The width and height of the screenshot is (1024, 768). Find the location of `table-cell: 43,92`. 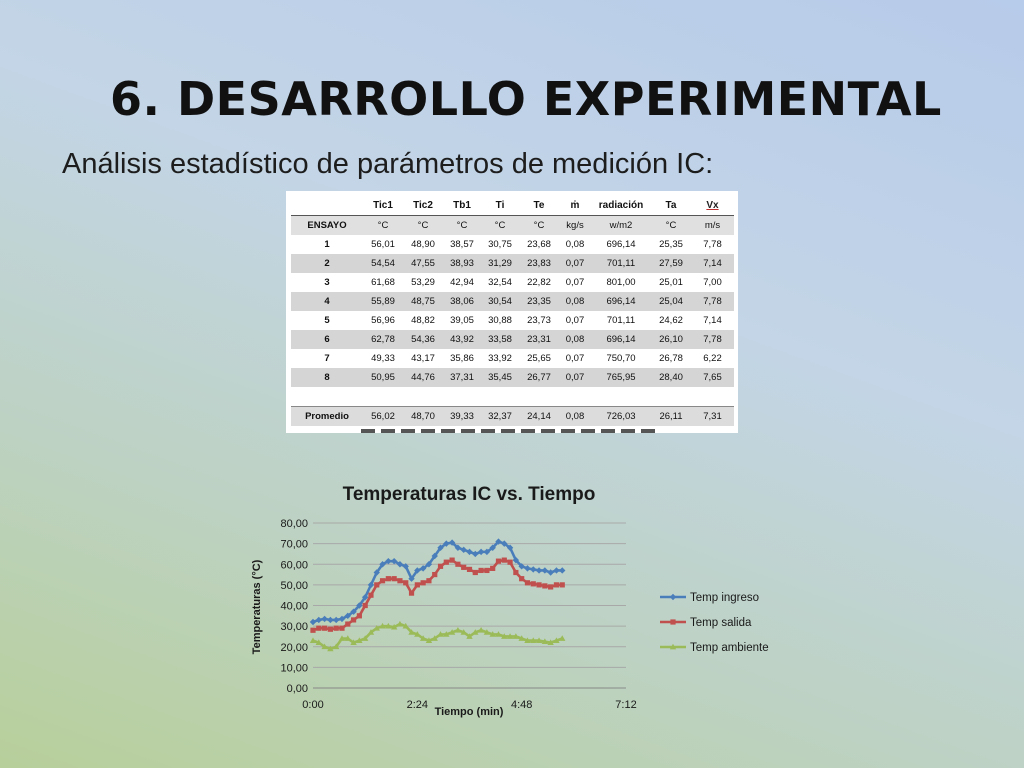

table-cell: 43,92 is located at coordinates (462, 339).